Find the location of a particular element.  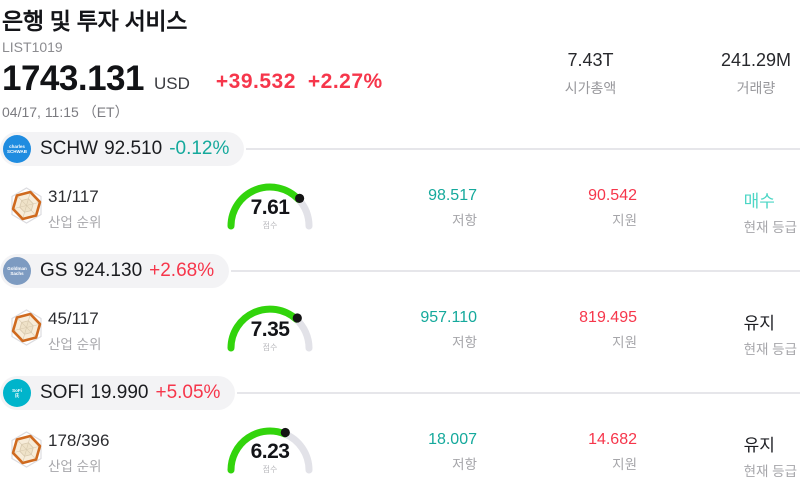

resistance-value: 98.517 is located at coordinates (452, 195).